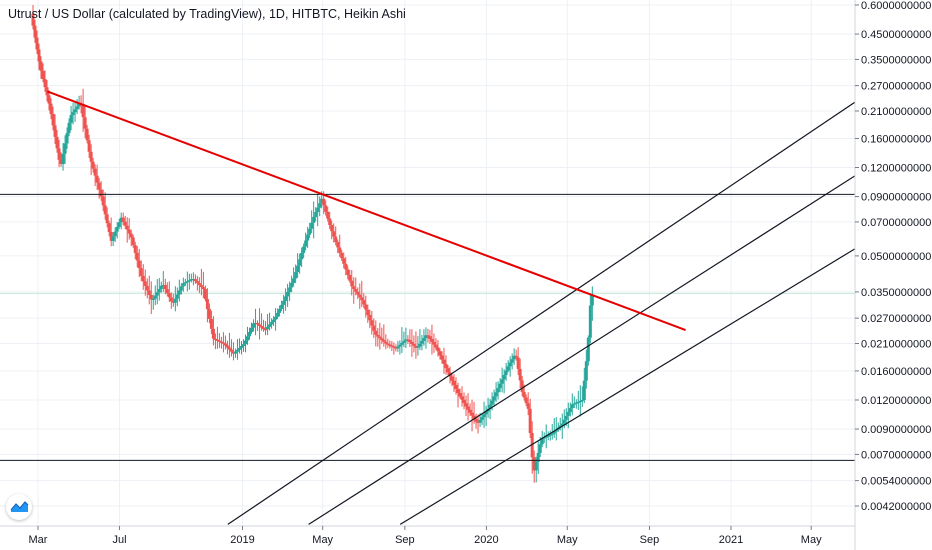  What do you see at coordinates (896, 169) in the screenshot?
I see `price-axis-label: 0.1200000000` at bounding box center [896, 169].